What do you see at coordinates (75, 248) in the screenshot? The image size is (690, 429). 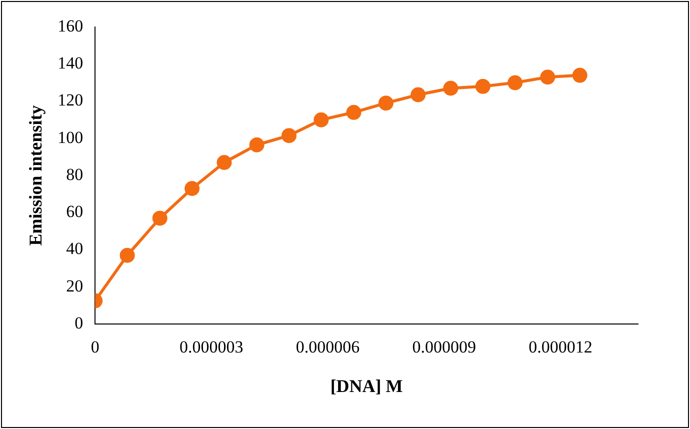 I see `y-tick-label: 40` at bounding box center [75, 248].